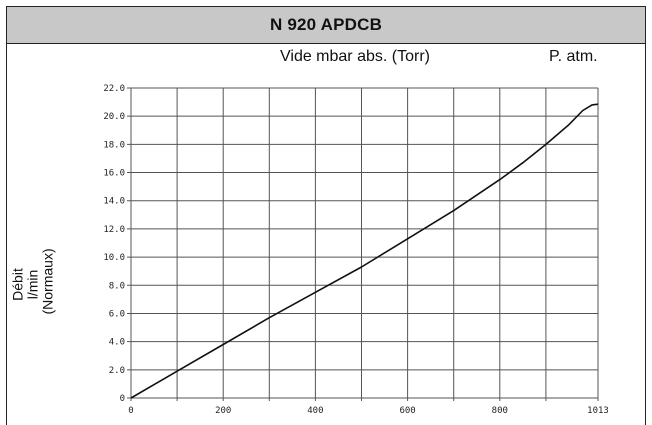  I want to click on x-tick-label: 800, so click(500, 411).